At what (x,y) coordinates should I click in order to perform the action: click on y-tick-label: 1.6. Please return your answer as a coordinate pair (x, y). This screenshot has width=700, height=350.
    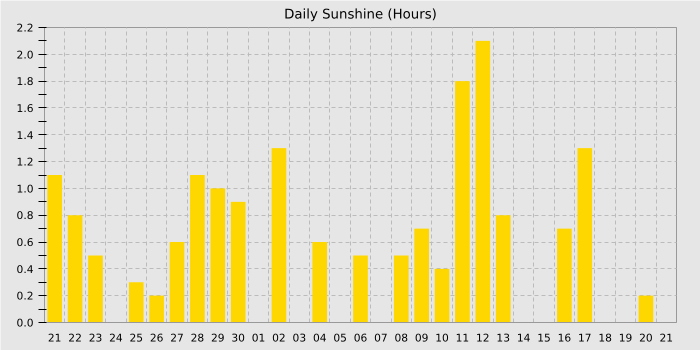
    Looking at the image, I should click on (25, 108).